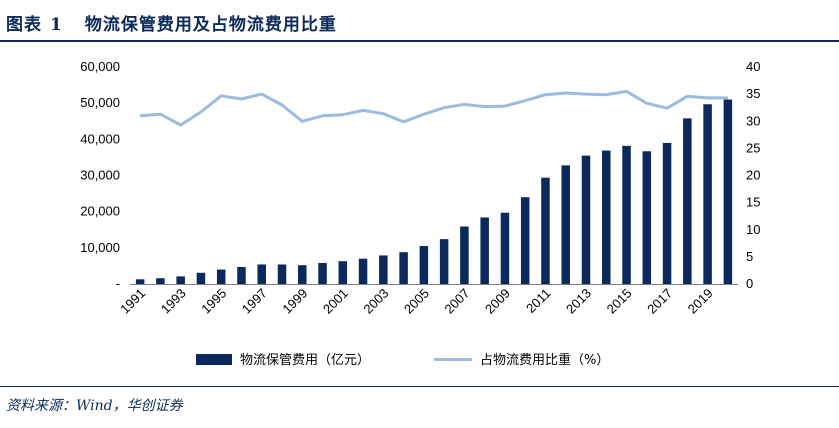 This screenshot has height=428, width=839. I want to click on right-tick-label: 40, so click(753, 66).